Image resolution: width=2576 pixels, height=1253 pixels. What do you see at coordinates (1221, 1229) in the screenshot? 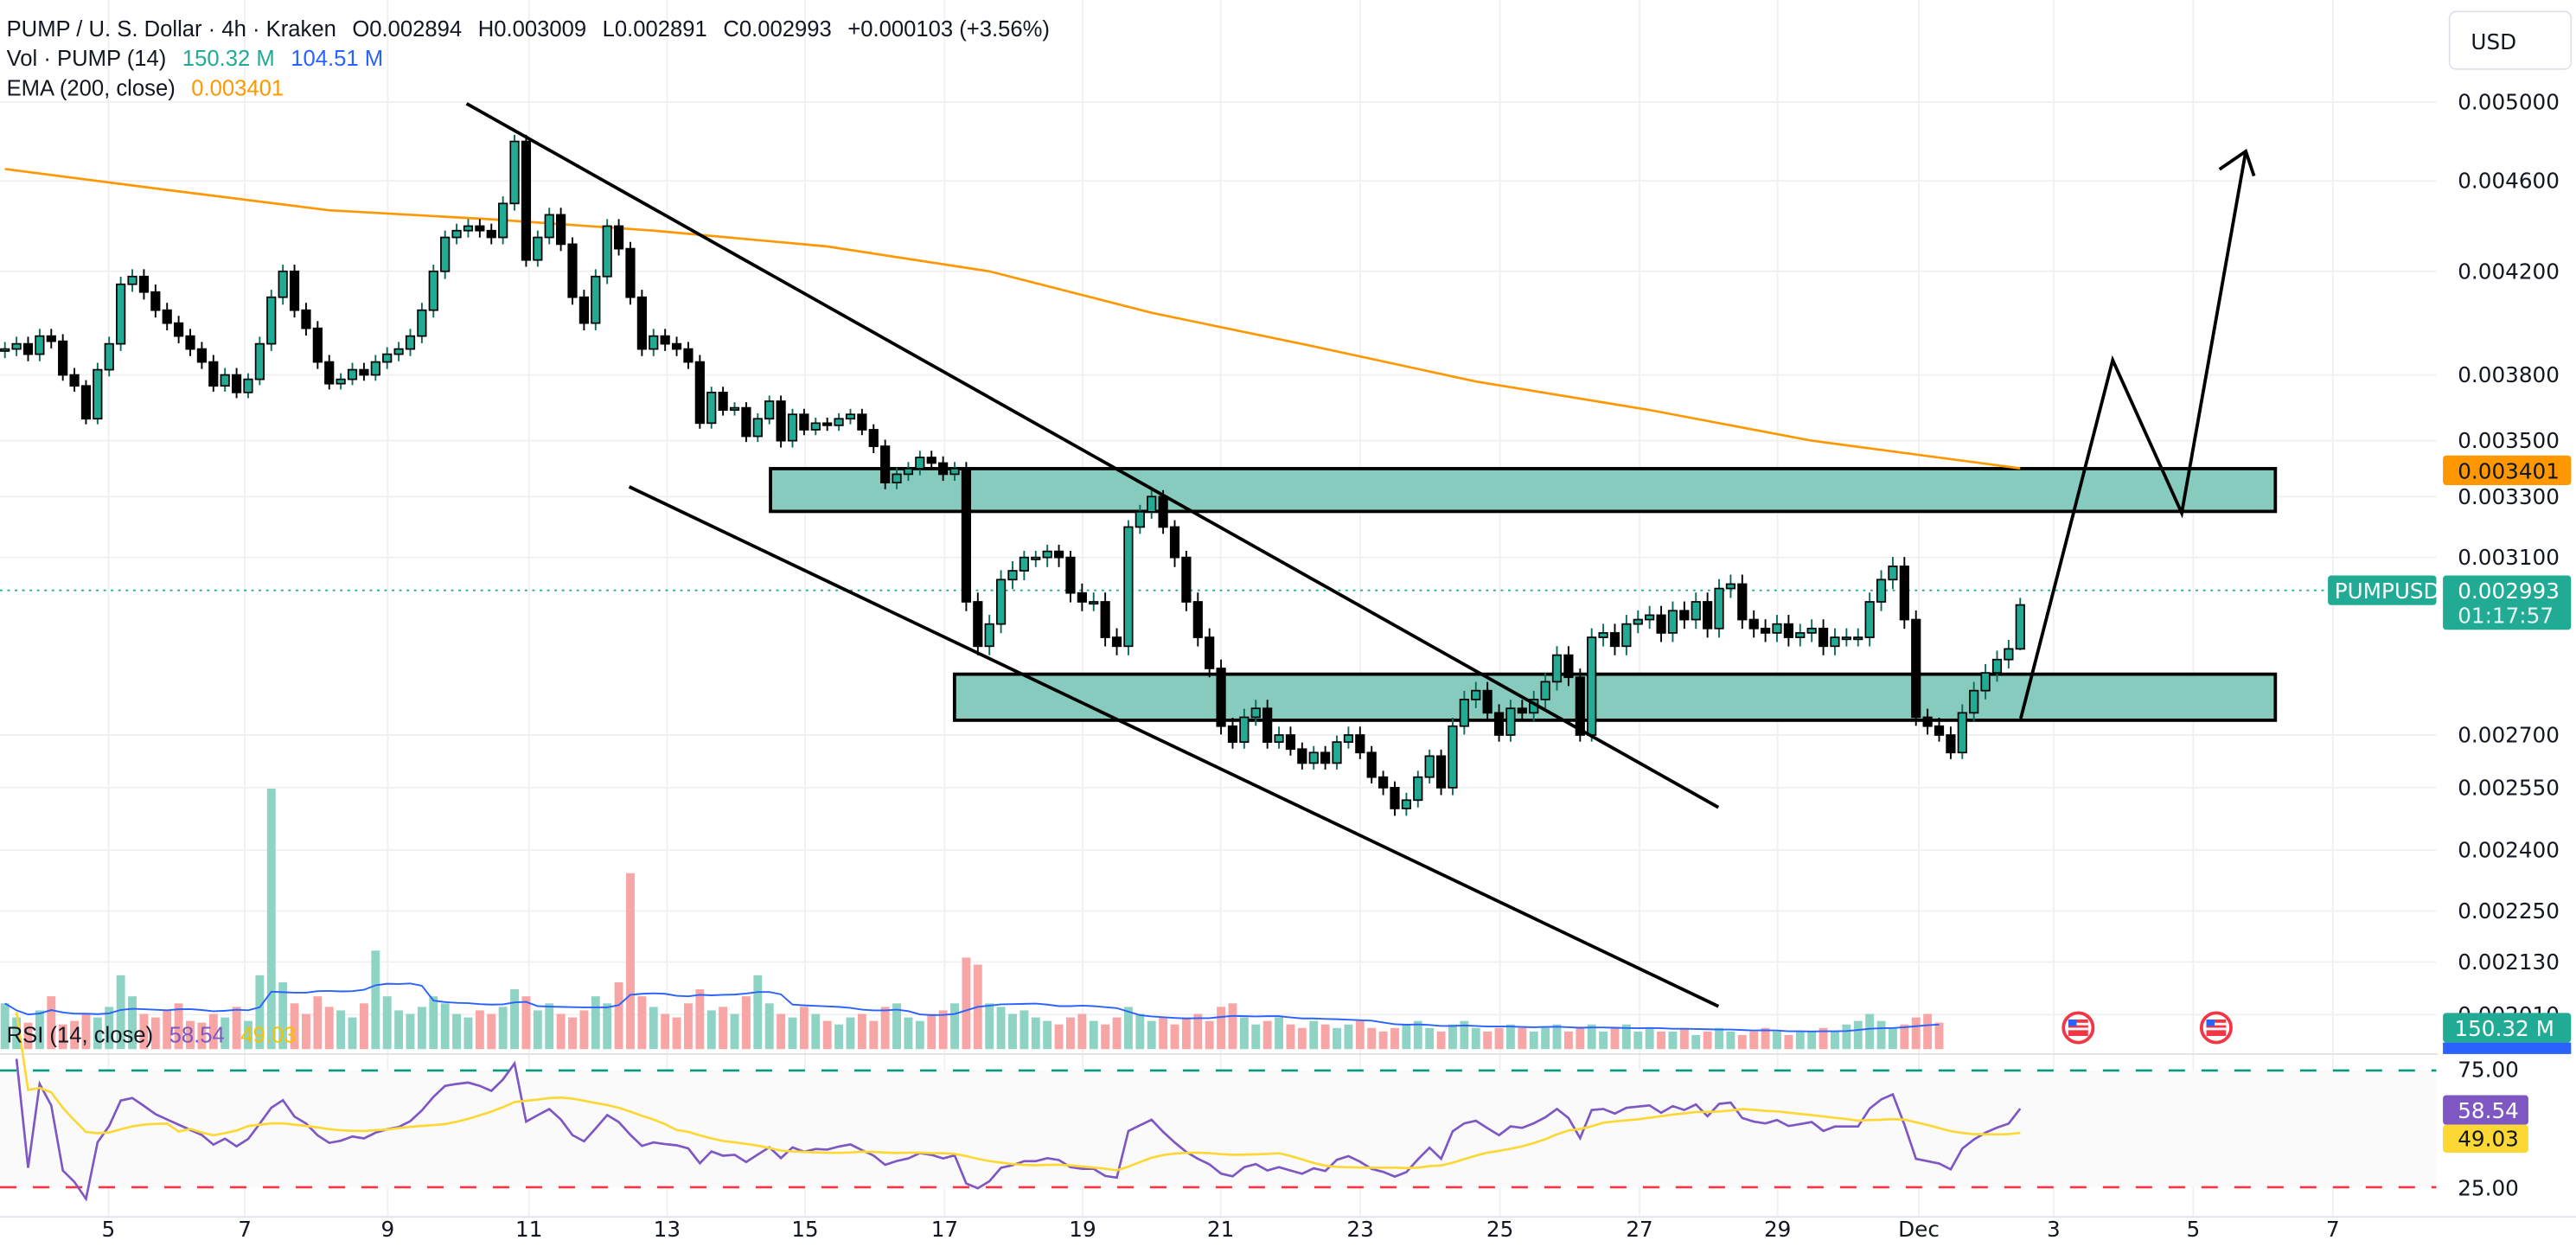
I see `time-axis: 5 7 9 11 13 15 17 19 21 23 25 27 29 Dec 3 5 7` at bounding box center [1221, 1229].